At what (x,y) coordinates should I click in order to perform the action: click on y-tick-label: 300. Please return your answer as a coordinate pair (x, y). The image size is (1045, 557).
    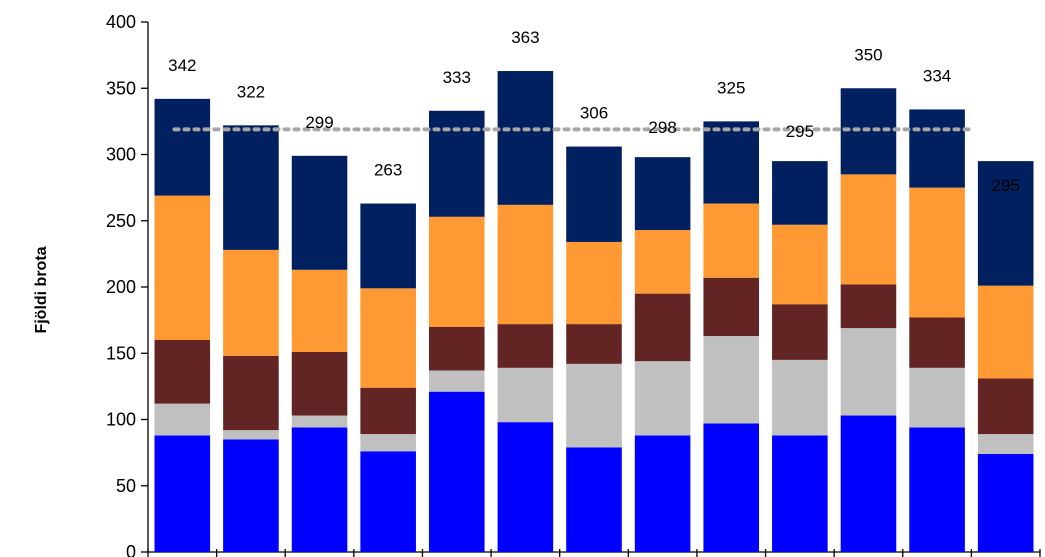
    Looking at the image, I should click on (121, 155).